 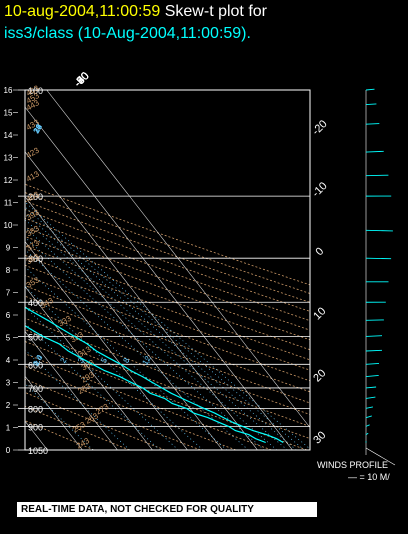 I want to click on height-tick-label: 3, so click(x=8, y=383).